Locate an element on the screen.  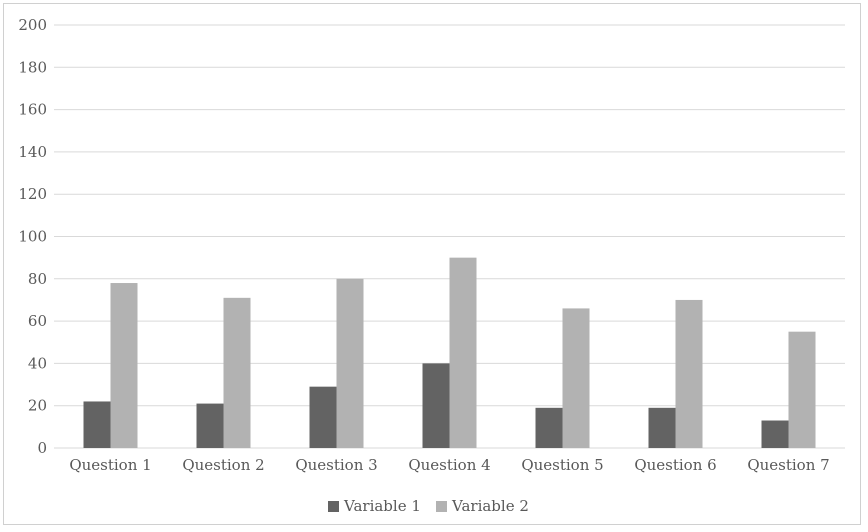
x-tick-label: Question 2 is located at coordinates (223, 465).